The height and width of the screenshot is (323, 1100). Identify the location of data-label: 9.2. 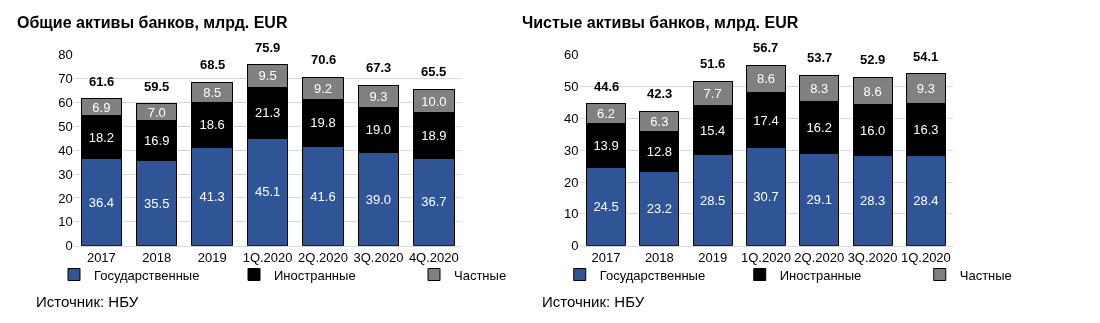
(323, 88).